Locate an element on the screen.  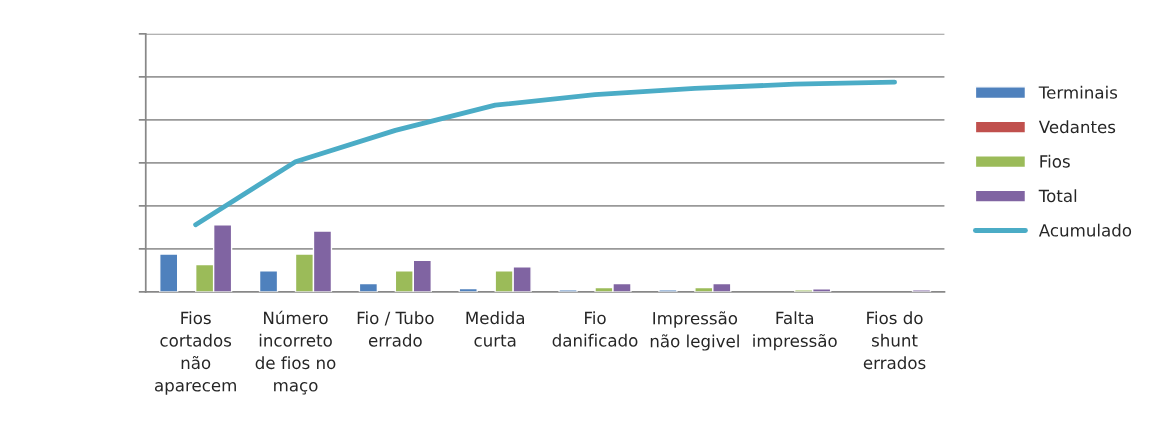
x-tick-label: Fio danificado is located at coordinates (595, 329).